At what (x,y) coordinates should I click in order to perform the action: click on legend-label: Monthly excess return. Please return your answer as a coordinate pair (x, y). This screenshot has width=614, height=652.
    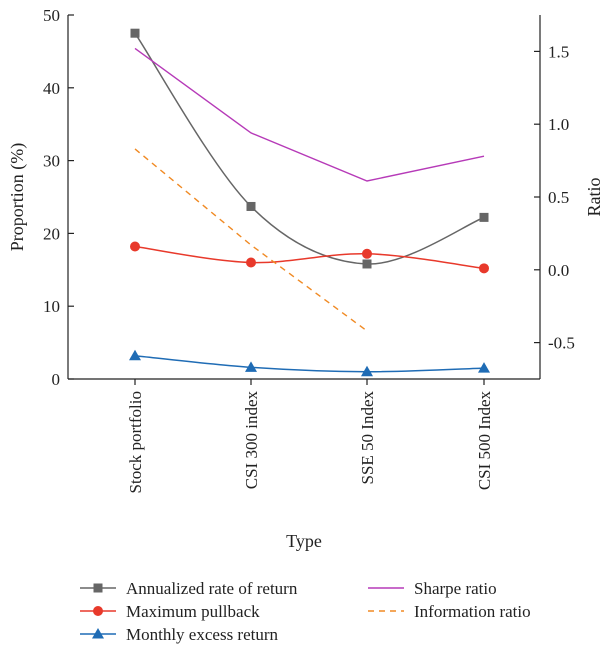
    Looking at the image, I should click on (202, 634).